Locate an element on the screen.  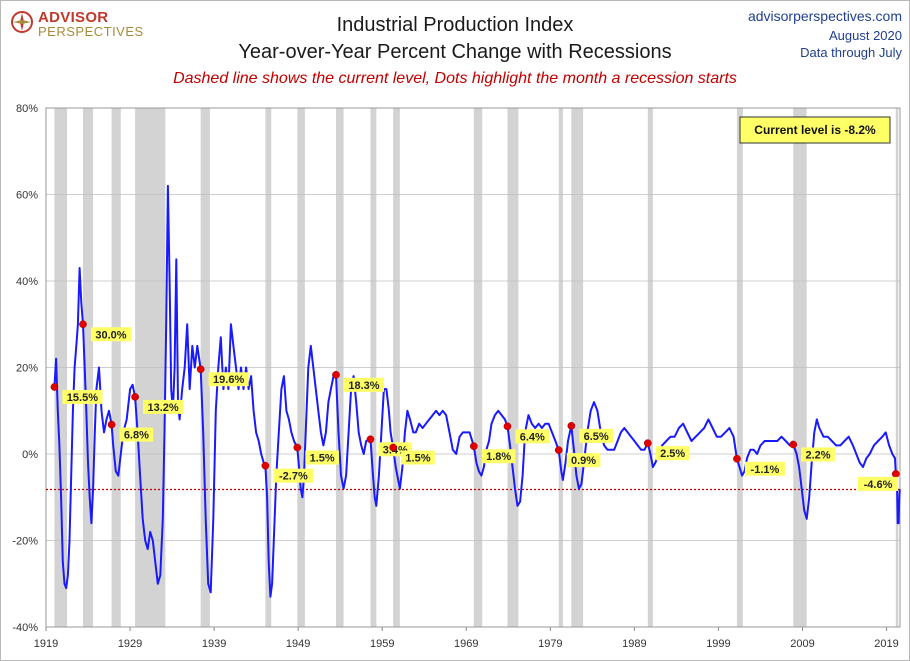
x-tick-label: 2019 is located at coordinates (886, 644).